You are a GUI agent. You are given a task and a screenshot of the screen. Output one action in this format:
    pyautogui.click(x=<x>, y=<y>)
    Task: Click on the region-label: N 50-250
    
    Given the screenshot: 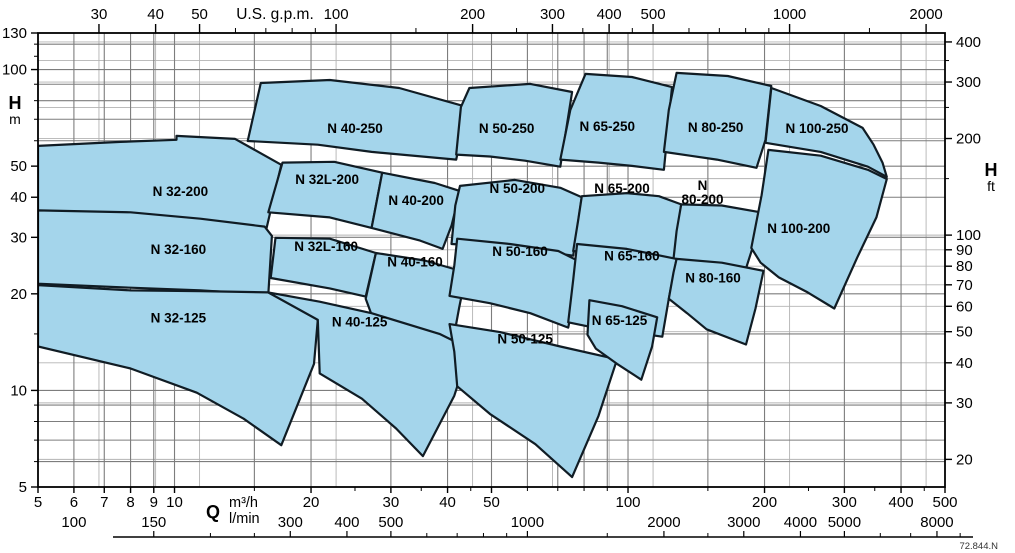 What is the action you would take?
    pyautogui.click(x=507, y=128)
    